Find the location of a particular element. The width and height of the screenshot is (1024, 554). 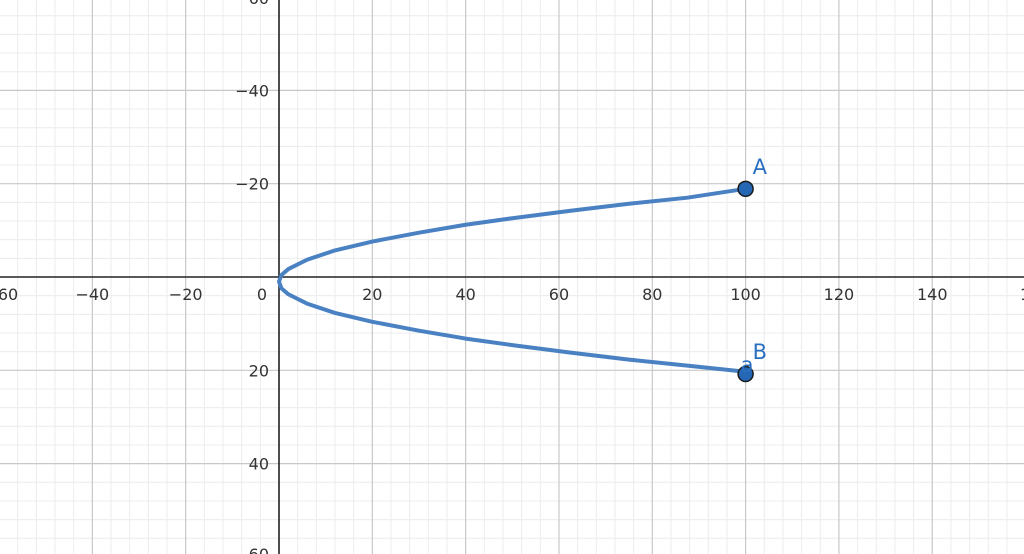

x-tick-label: 16 is located at coordinates (1022, 294).